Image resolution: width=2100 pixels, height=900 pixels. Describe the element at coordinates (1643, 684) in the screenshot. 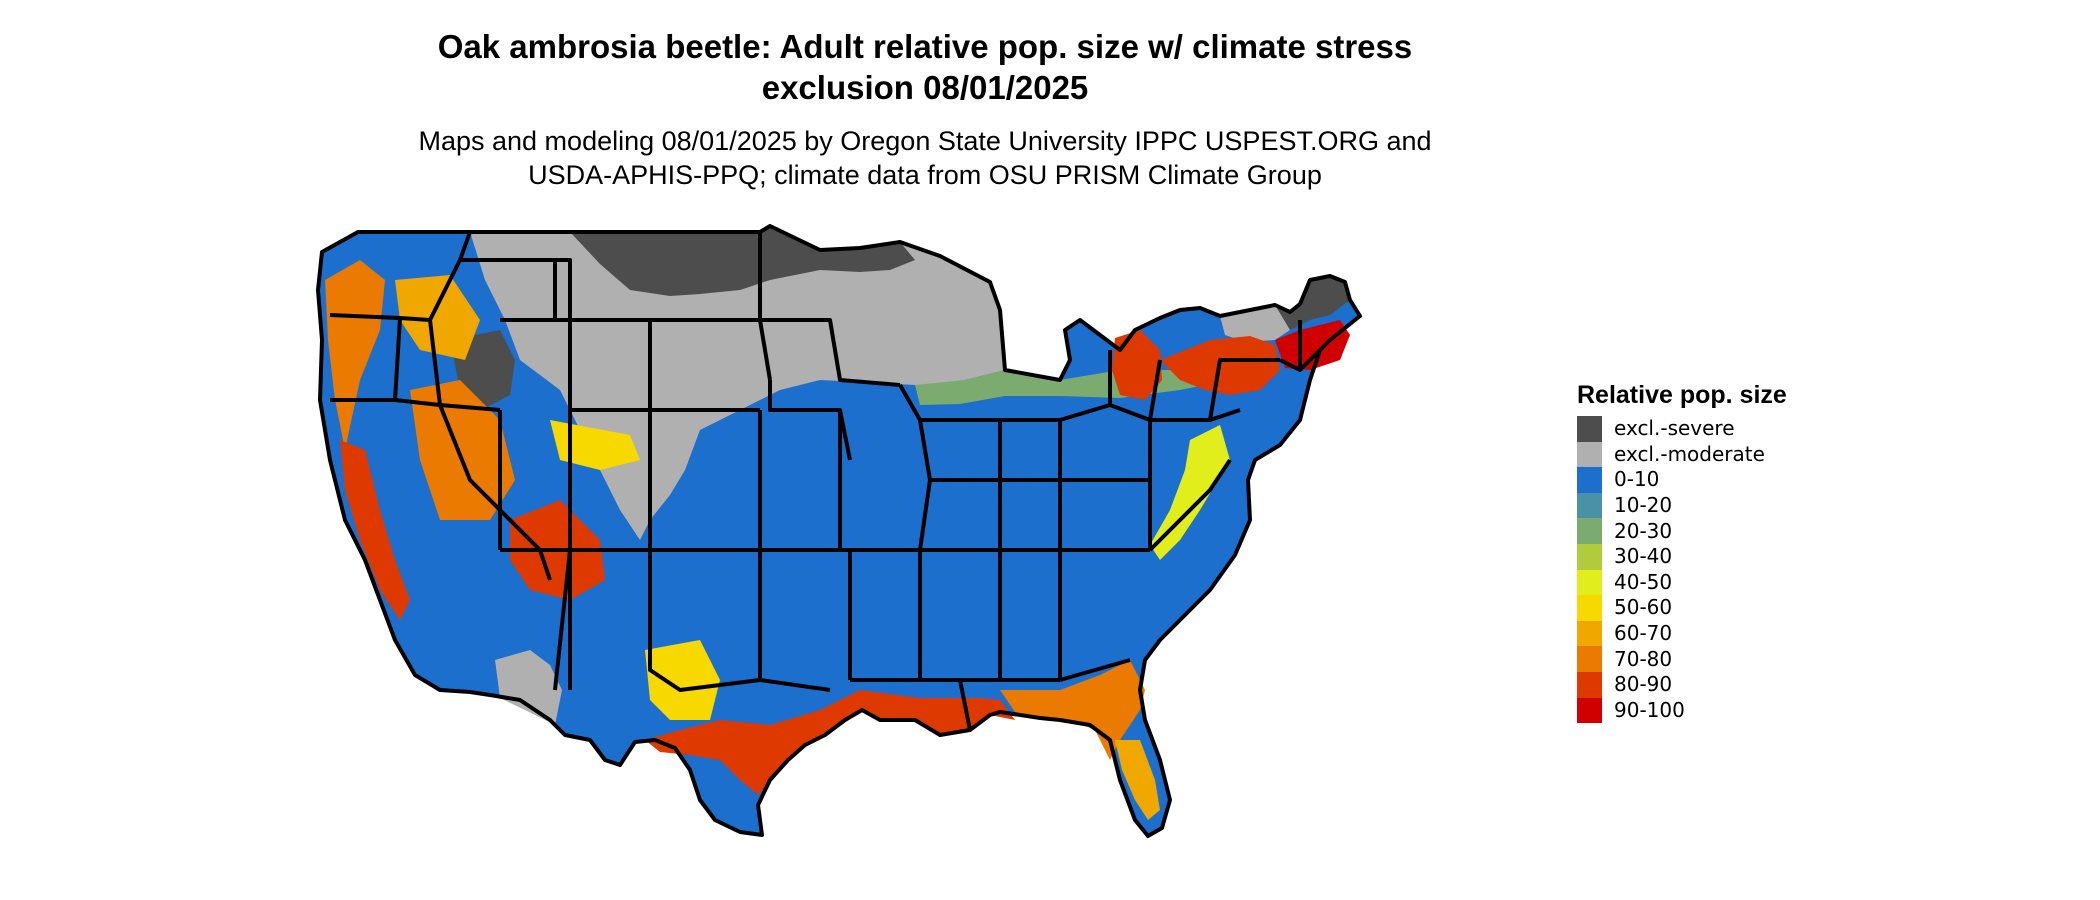

I see `legend-label: 80-90` at that location.